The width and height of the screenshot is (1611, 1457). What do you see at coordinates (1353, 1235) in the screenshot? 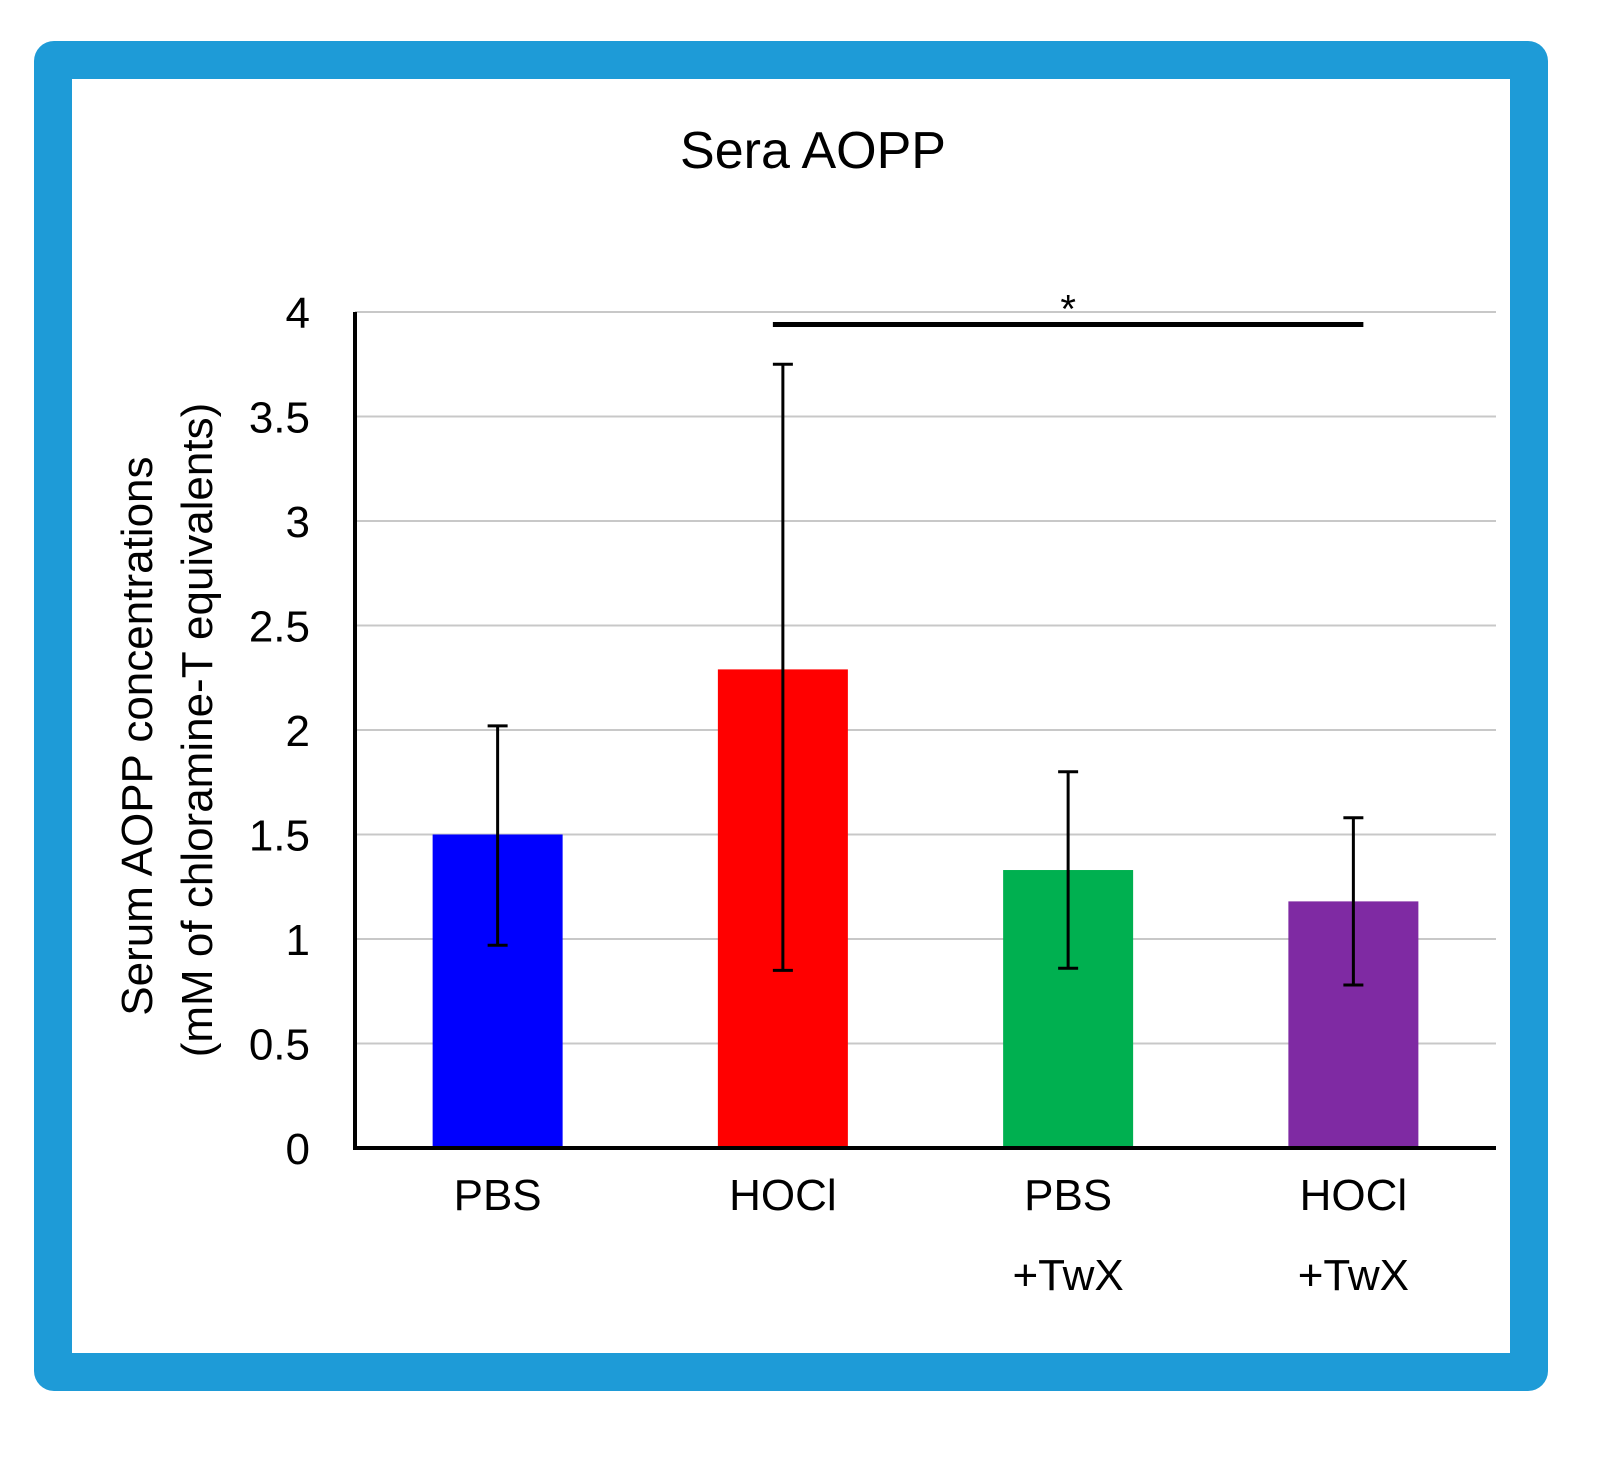
I see `x-tick-label: HOCl +TwX` at bounding box center [1353, 1235].